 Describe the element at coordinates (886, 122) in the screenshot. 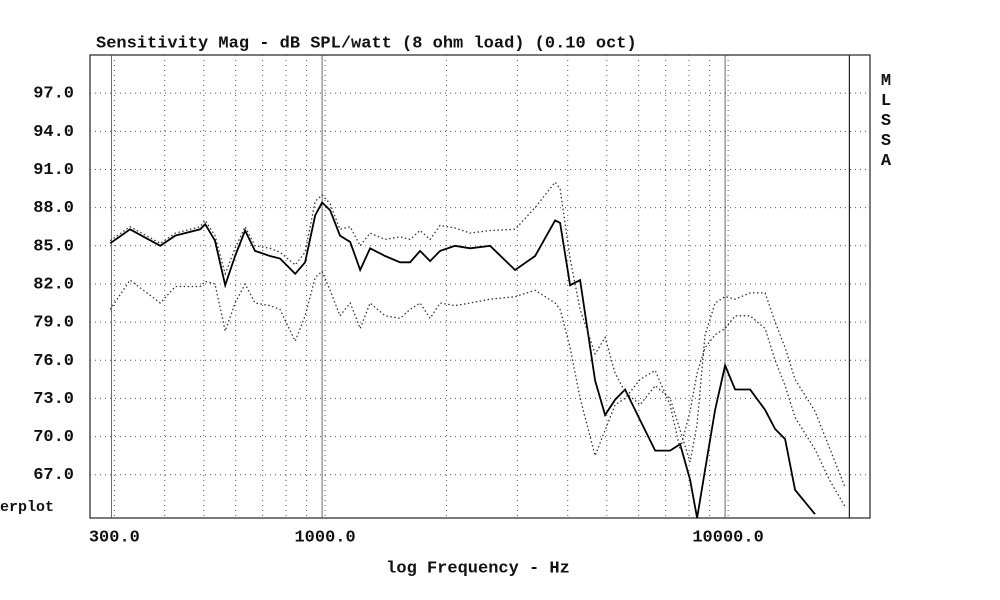

I see `side-label: MLSSA` at that location.